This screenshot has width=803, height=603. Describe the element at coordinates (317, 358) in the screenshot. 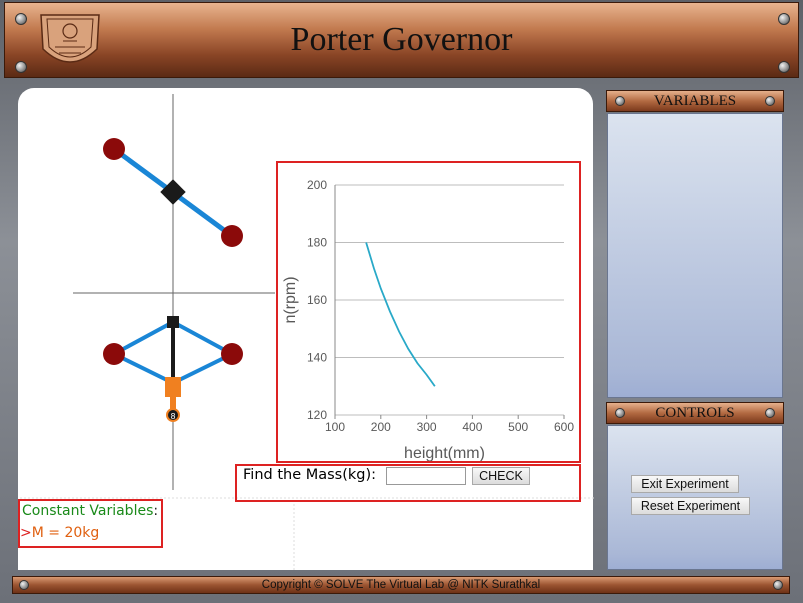

I see `y-tick-label: 140` at that location.